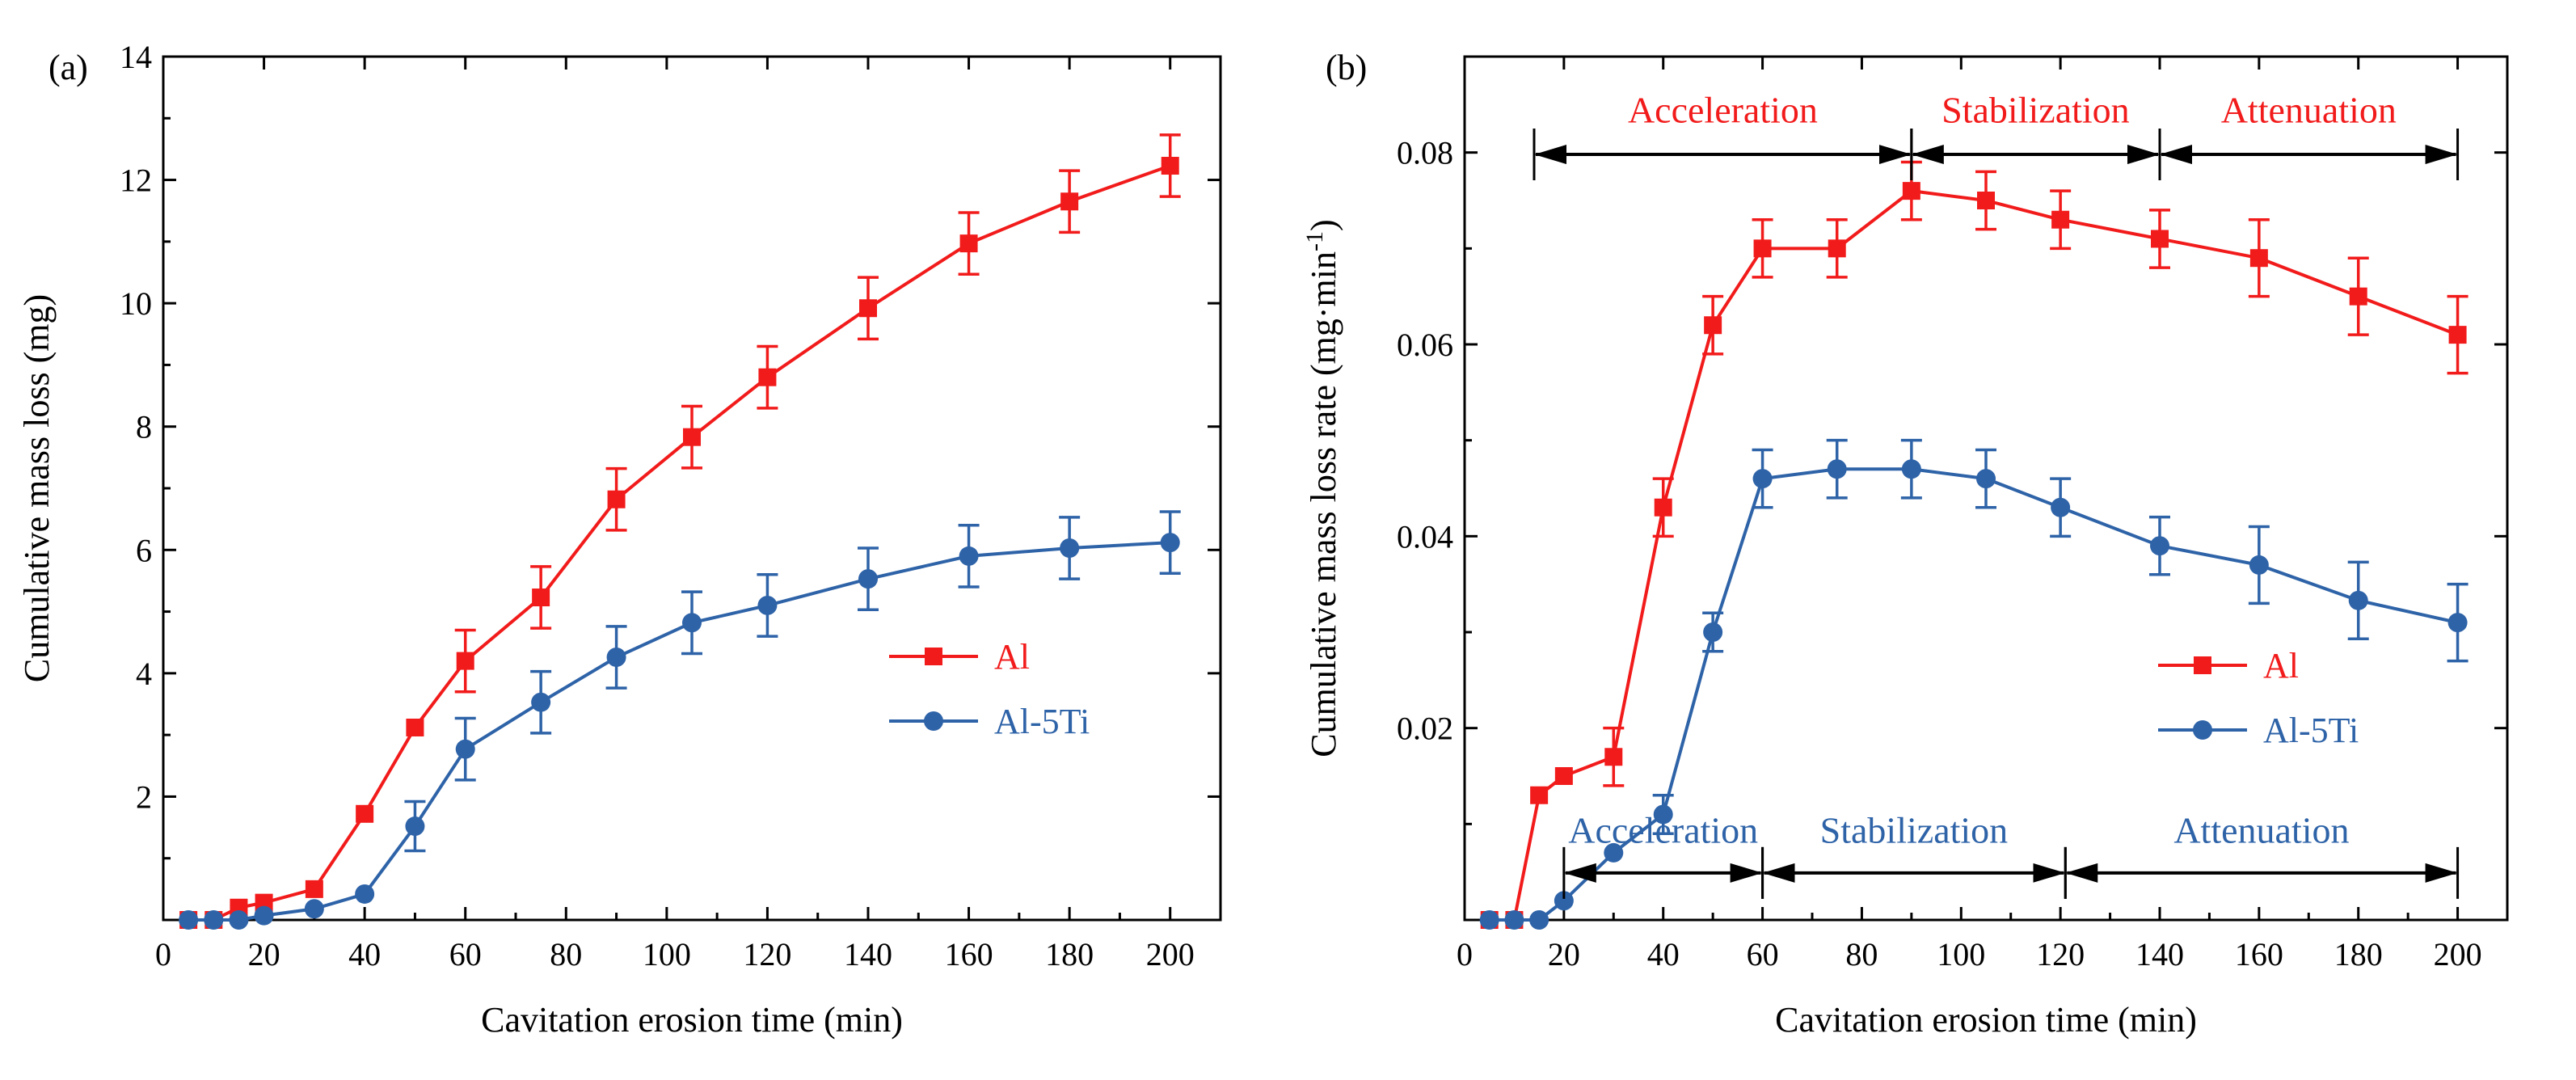 This screenshot has height=1080, width=2576. Describe the element at coordinates (1723, 109) in the screenshot. I see `phase-label-al: Acceleration` at that location.